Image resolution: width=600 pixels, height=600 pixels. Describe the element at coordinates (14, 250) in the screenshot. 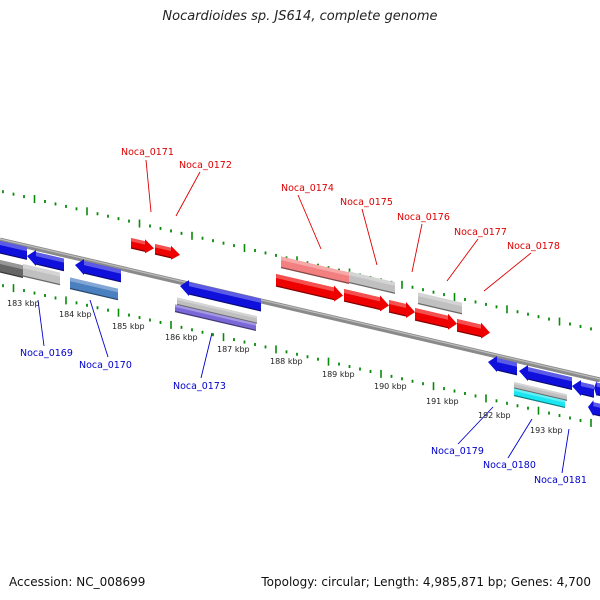

I see `gene-left-edge` at that location.